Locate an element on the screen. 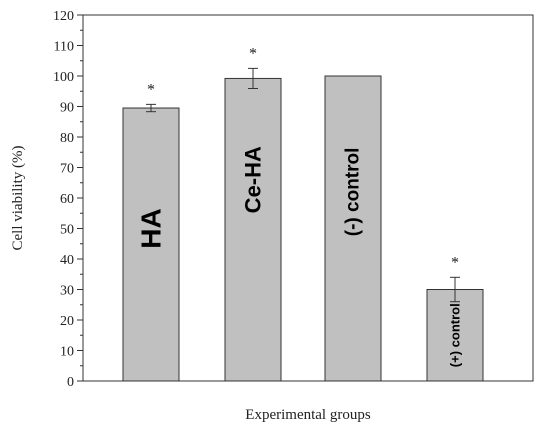  x-axis-title: Experimental groups is located at coordinates (308, 415).